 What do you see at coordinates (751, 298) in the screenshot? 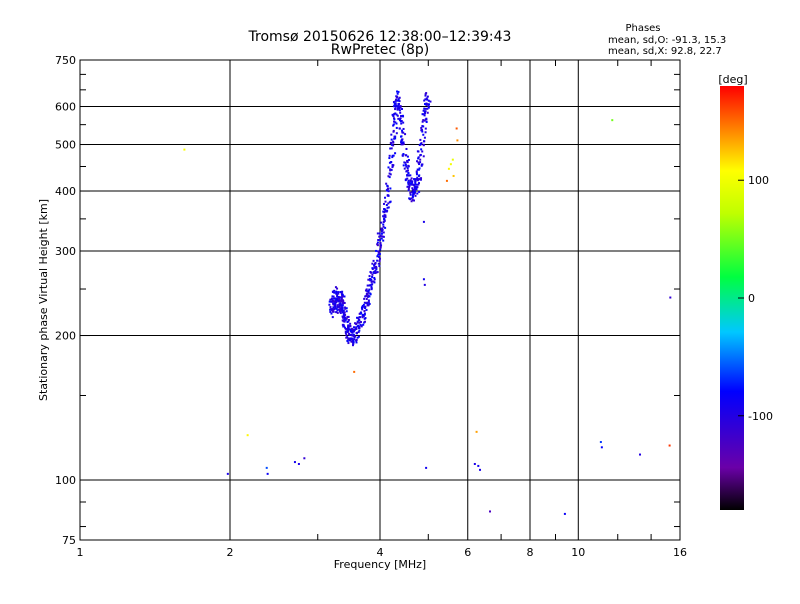
I see `colorbar-tick-label: 0` at bounding box center [751, 298].